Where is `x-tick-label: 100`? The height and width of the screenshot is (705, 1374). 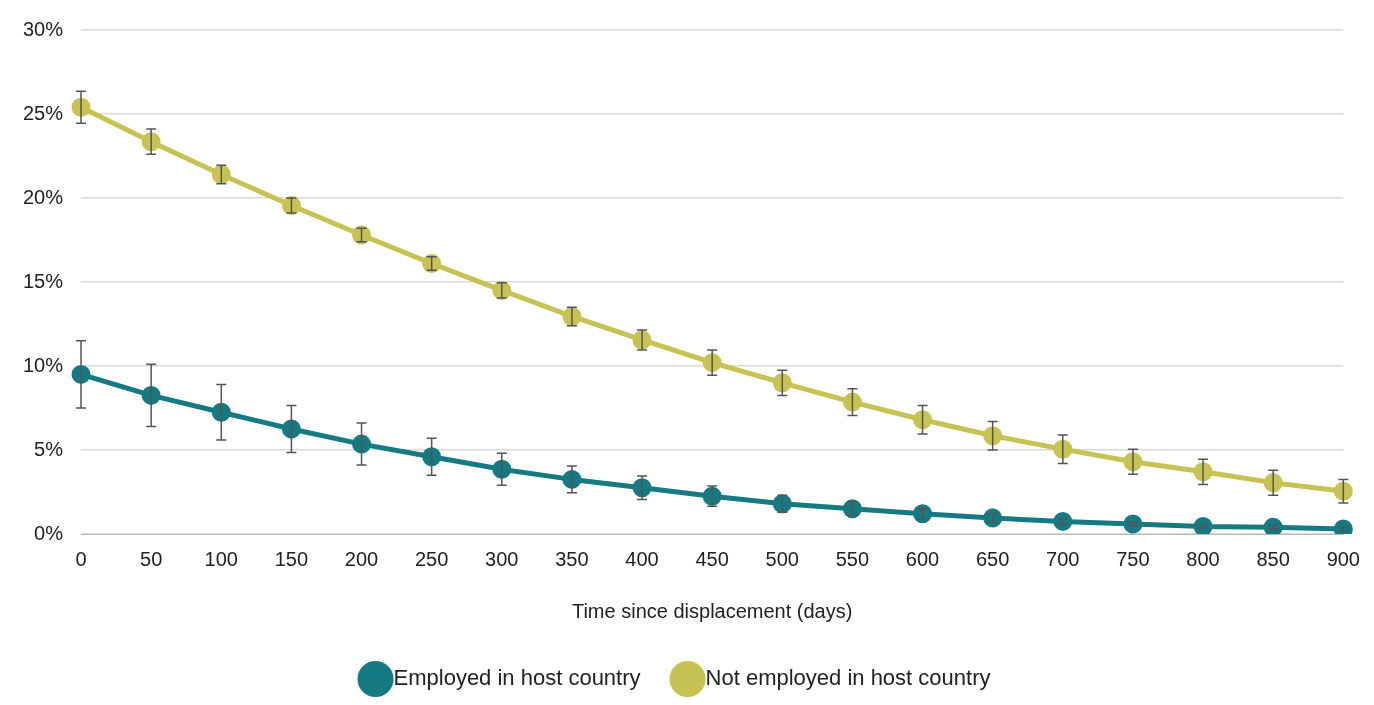 x-tick-label: 100 is located at coordinates (221, 558).